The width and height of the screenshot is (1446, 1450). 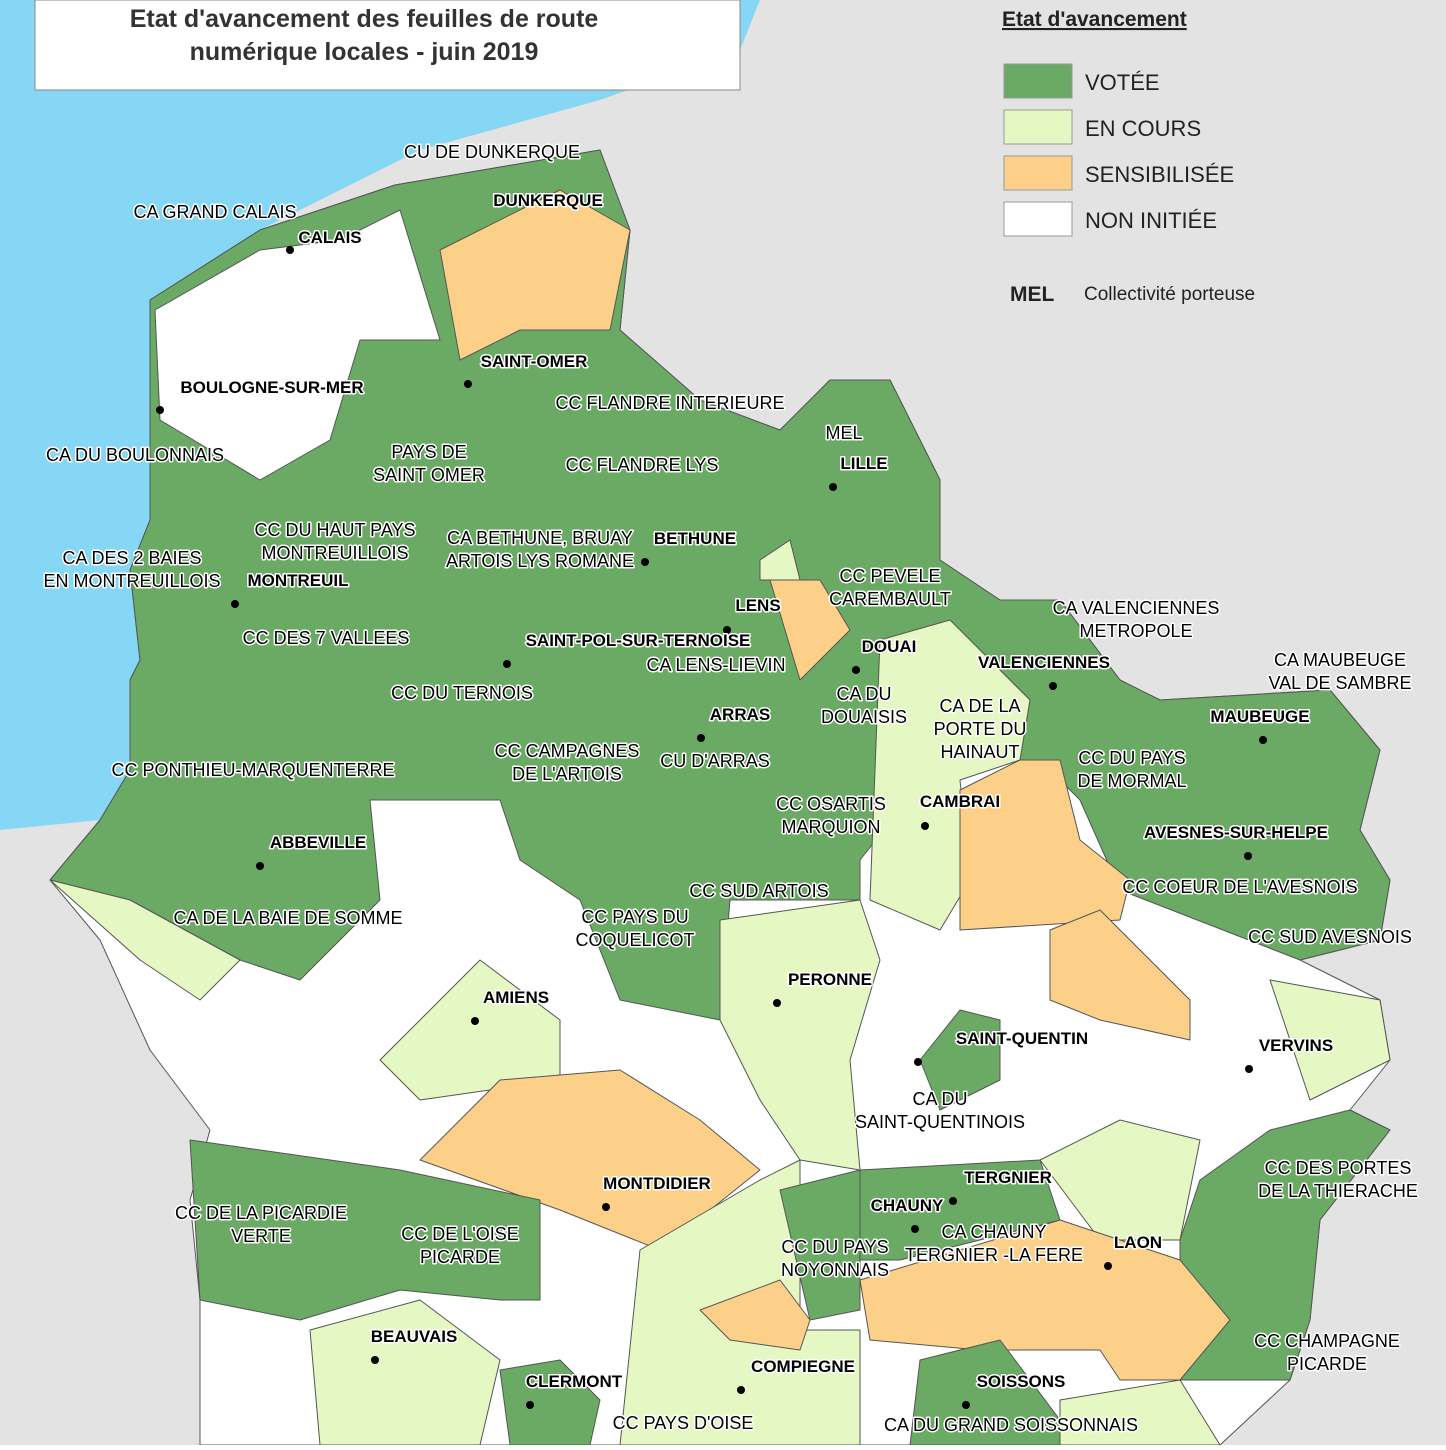 I want to click on city-label: CAMBRAI, so click(x=960, y=801).